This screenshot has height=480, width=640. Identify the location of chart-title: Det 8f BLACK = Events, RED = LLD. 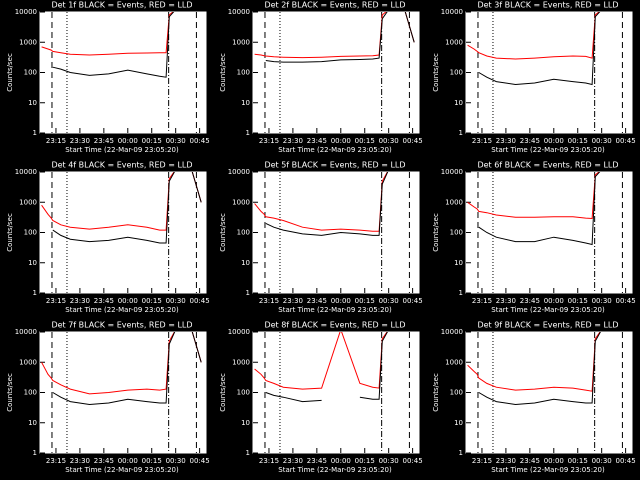
(334, 325).